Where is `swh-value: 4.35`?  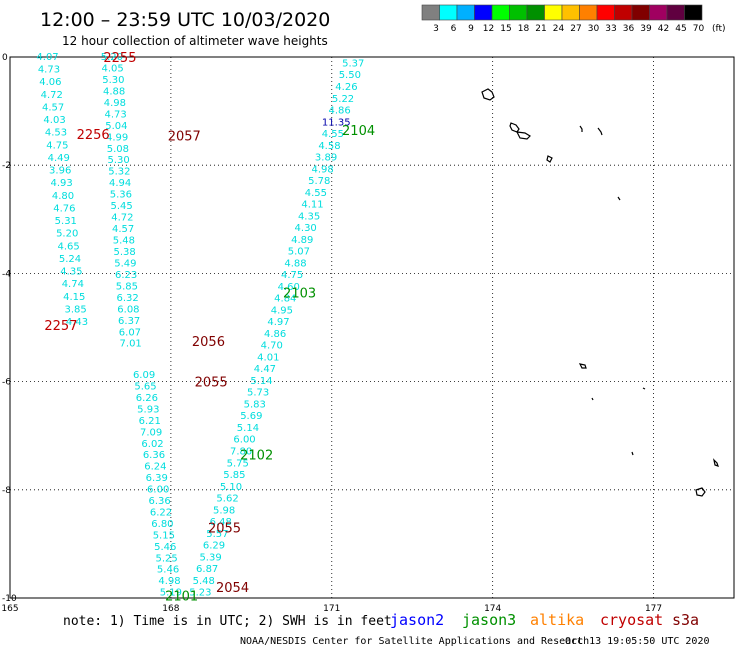 swh-value: 4.35 is located at coordinates (71, 272).